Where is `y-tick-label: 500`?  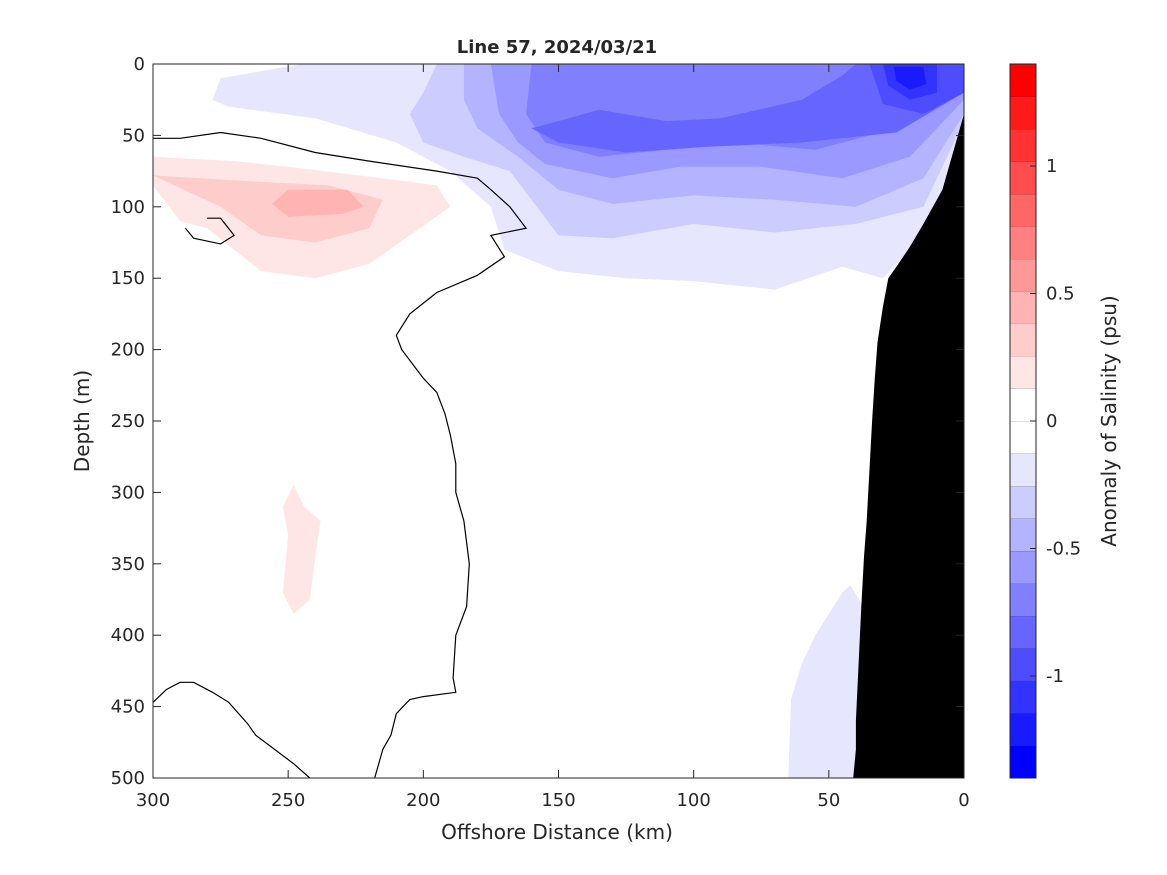
y-tick-label: 500 is located at coordinates (128, 778).